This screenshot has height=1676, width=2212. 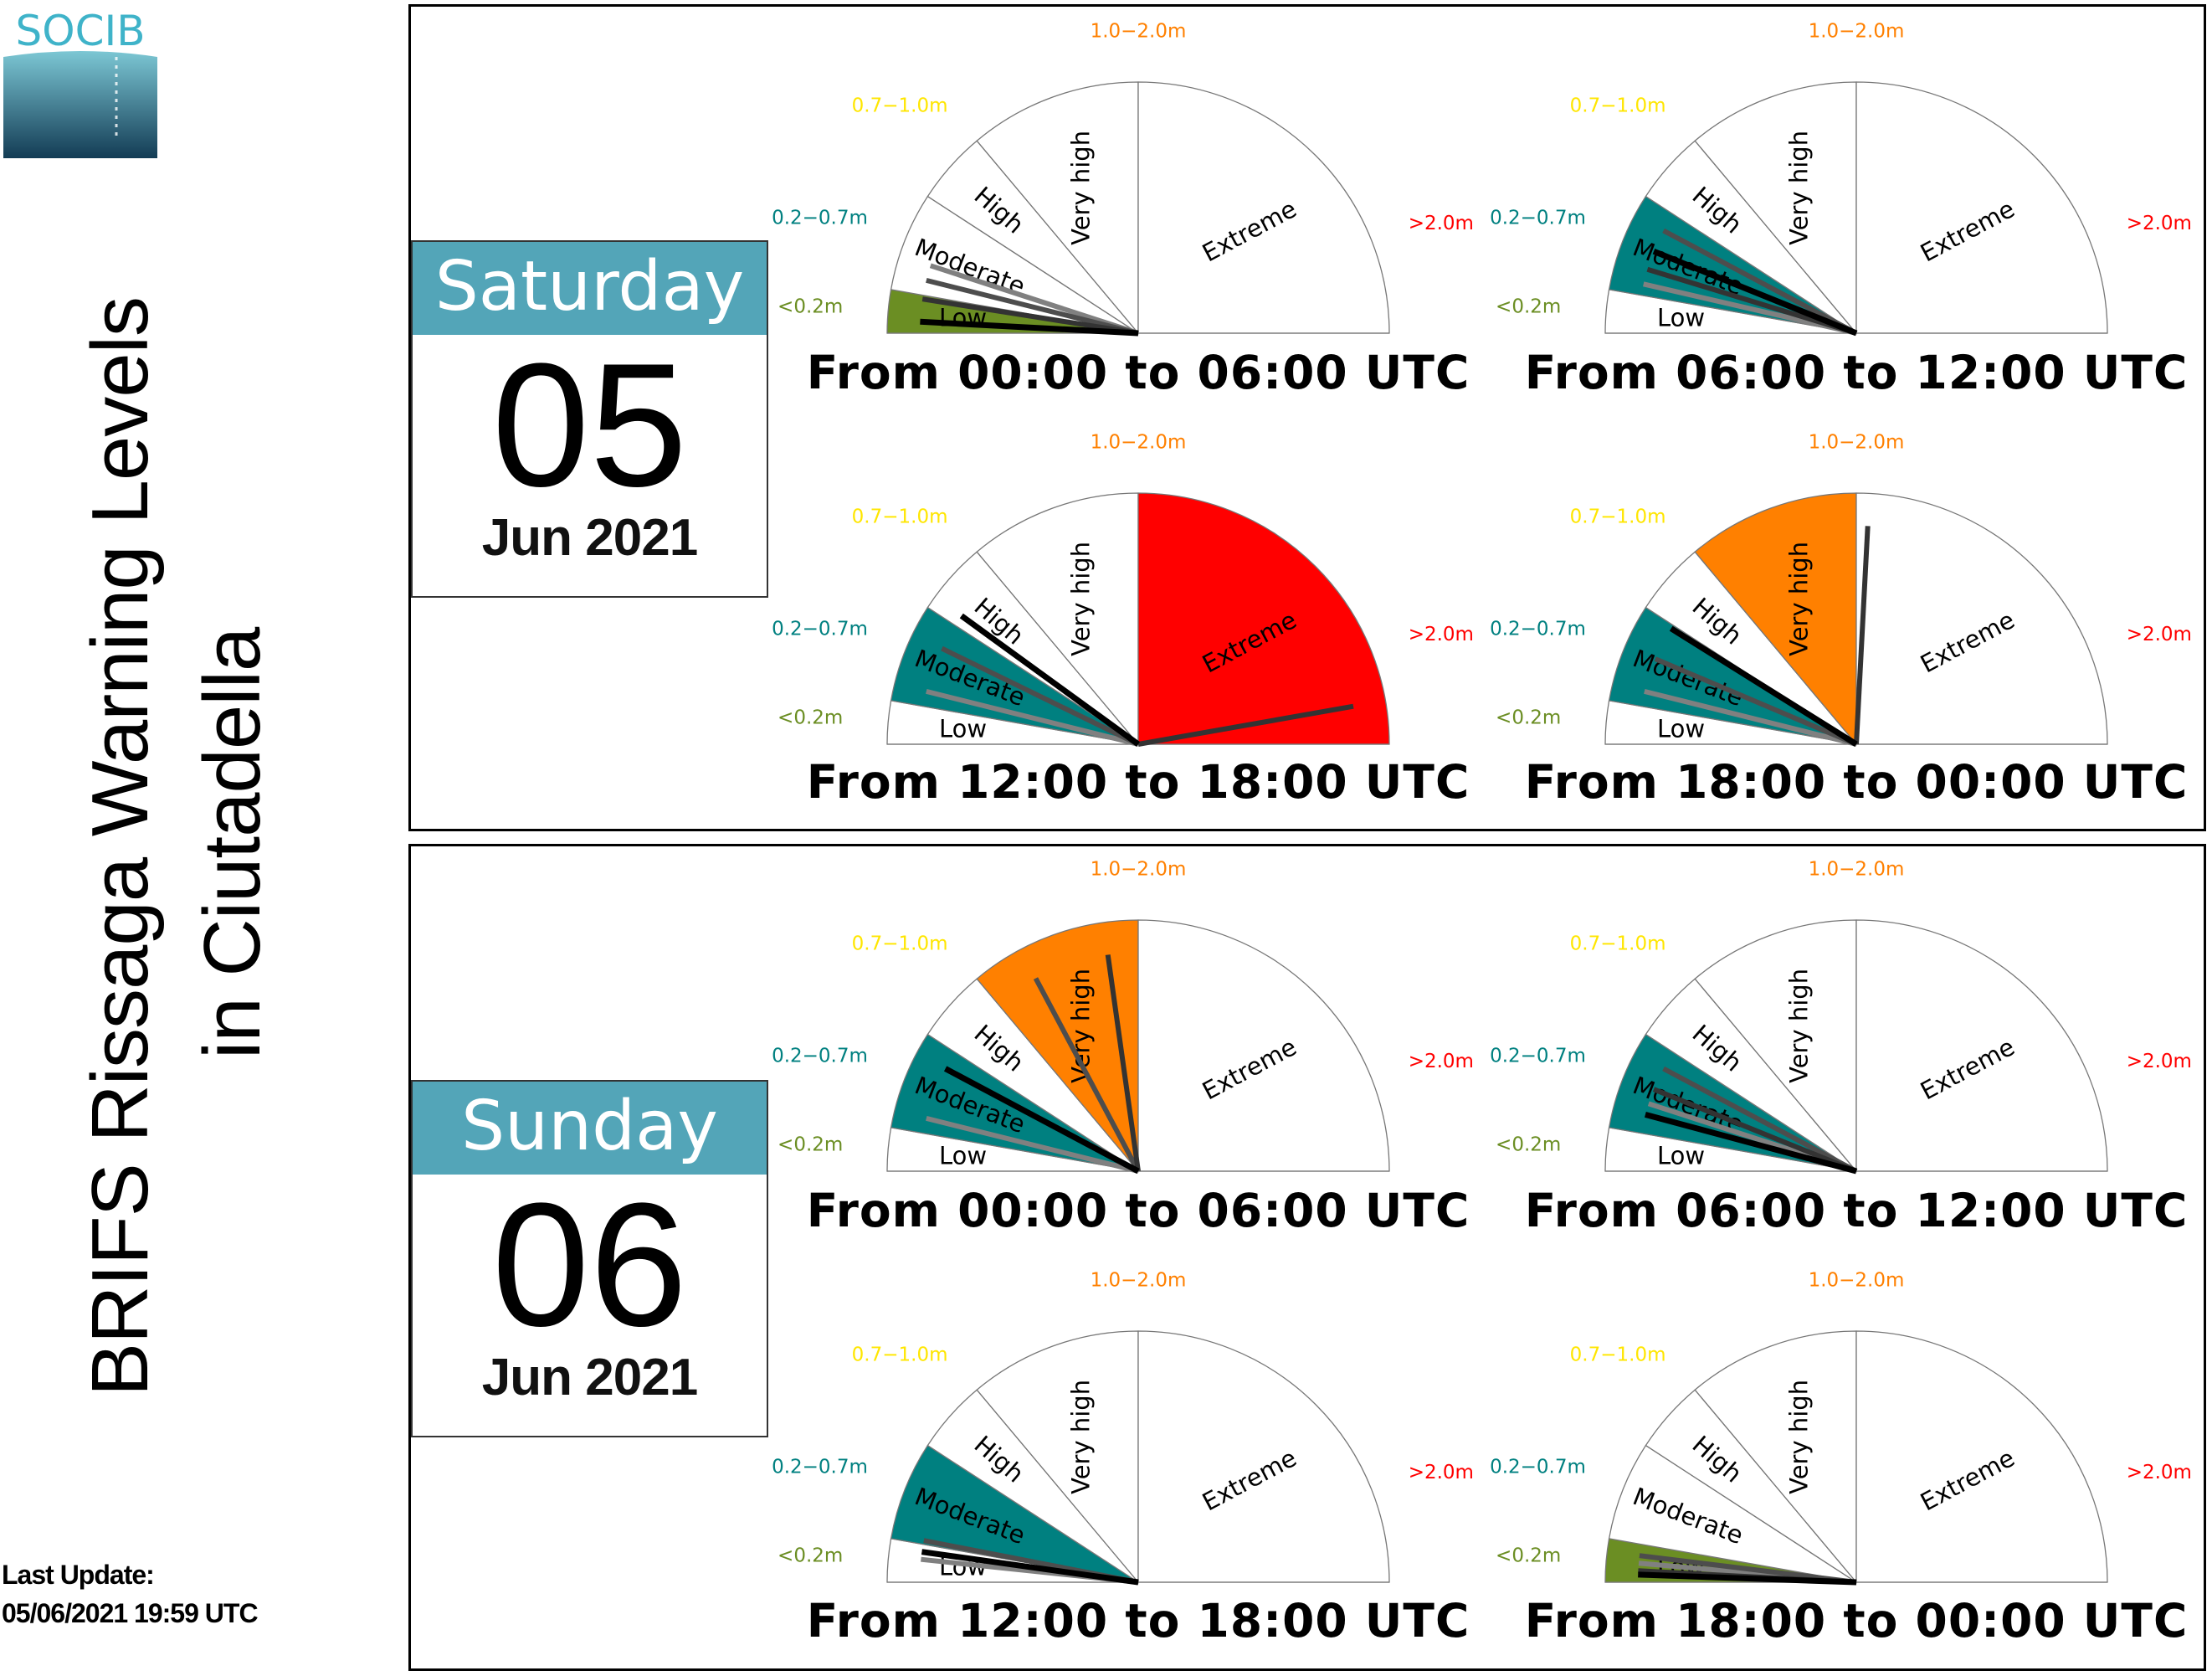 What do you see at coordinates (130, 1593) in the screenshot?
I see `last-update: Last Update: 05/06/2021 19:59 UTC` at bounding box center [130, 1593].